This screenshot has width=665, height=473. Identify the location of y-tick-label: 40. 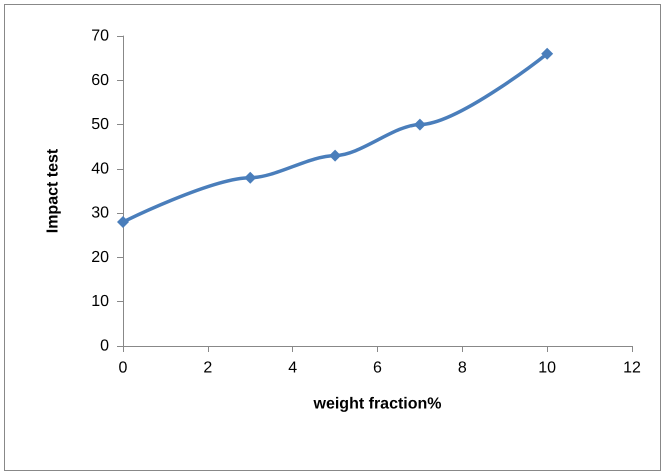
(100, 169).